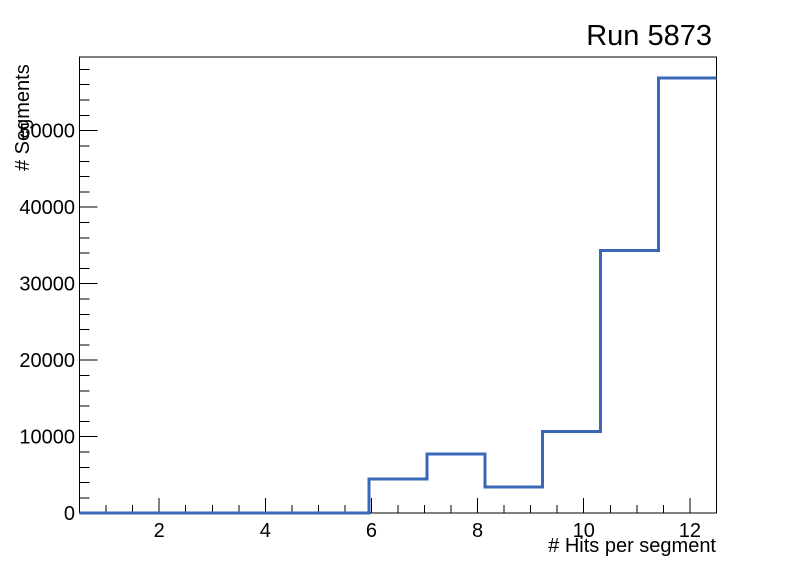 The width and height of the screenshot is (796, 572). What do you see at coordinates (477, 531) in the screenshot?
I see `x-tick-label: 8` at bounding box center [477, 531].